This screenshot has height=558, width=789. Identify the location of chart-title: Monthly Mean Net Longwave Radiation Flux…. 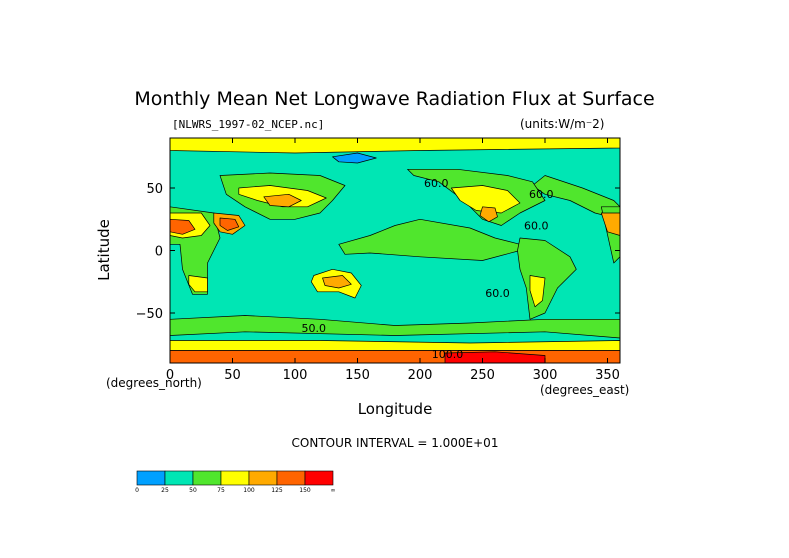
(394, 99).